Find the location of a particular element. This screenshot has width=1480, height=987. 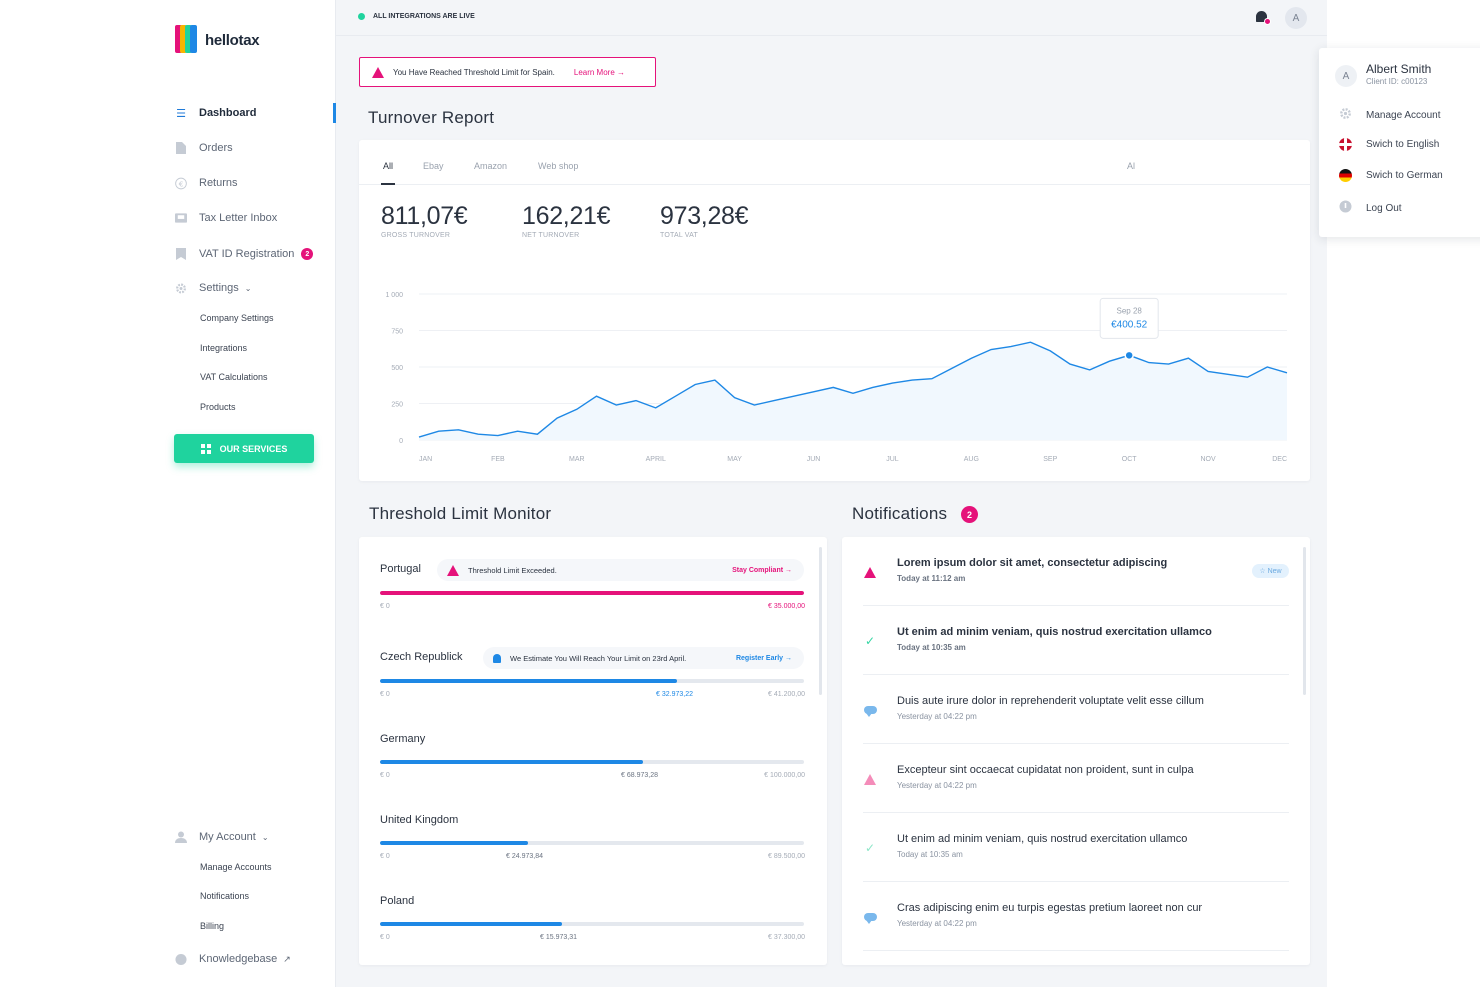

inbox-icon is located at coordinates (181, 218).